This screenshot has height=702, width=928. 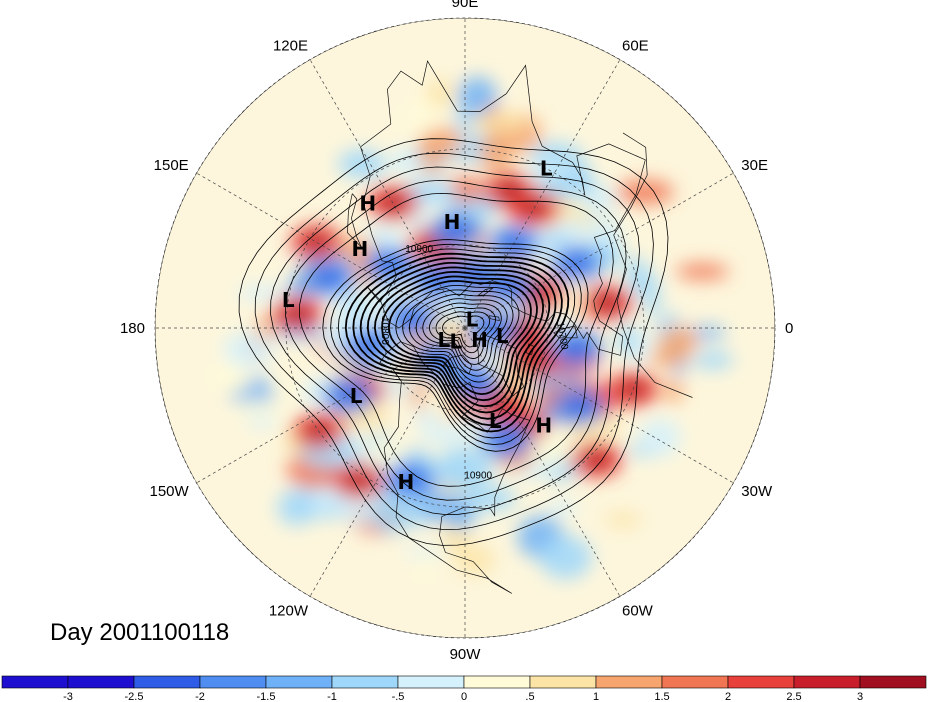 What do you see at coordinates (754, 165) in the screenshot?
I see `longitude-label: 30E` at bounding box center [754, 165].